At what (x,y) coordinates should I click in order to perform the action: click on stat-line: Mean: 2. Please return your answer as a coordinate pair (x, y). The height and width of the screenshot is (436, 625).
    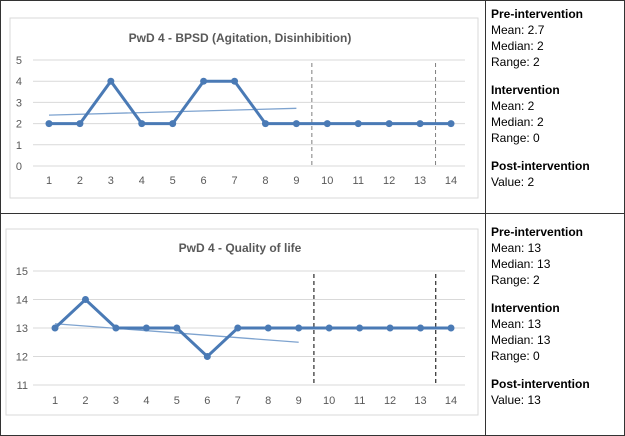
    Looking at the image, I should click on (513, 106).